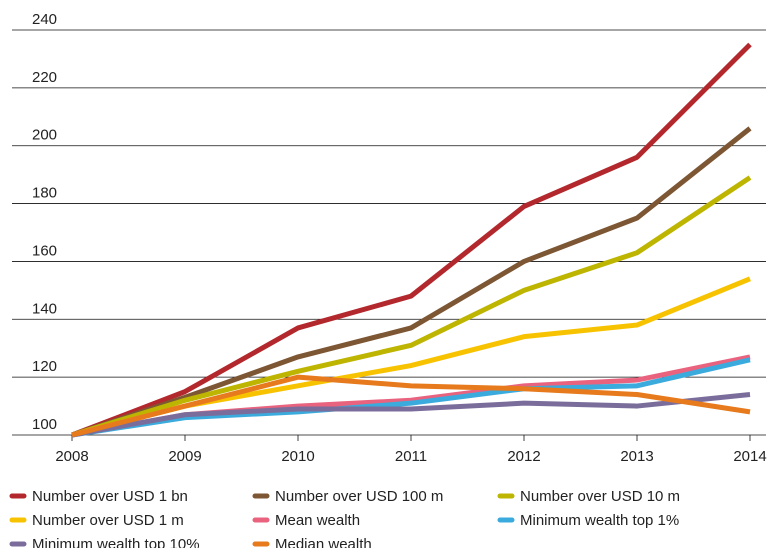 Image resolution: width=784 pixels, height=548 pixels. I want to click on legend-label: Number over USD 1 bn, so click(110, 496).